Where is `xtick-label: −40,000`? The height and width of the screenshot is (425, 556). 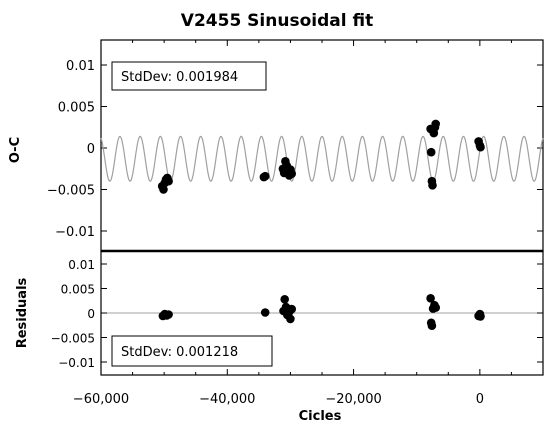
xtick-label: −40,000 is located at coordinates (227, 399).